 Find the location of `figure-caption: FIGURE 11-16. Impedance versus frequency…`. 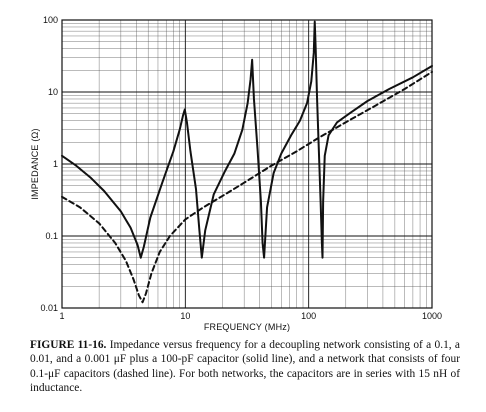

figure-caption: FIGURE 11-16. Impedance versus frequency… is located at coordinates (245, 367).